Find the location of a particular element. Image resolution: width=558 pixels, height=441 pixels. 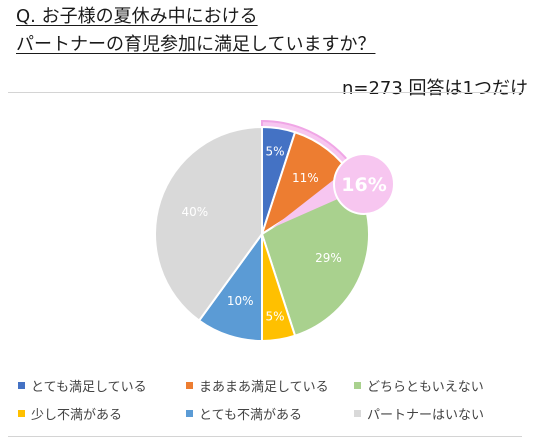

callout-label: 16% is located at coordinates (363, 185).